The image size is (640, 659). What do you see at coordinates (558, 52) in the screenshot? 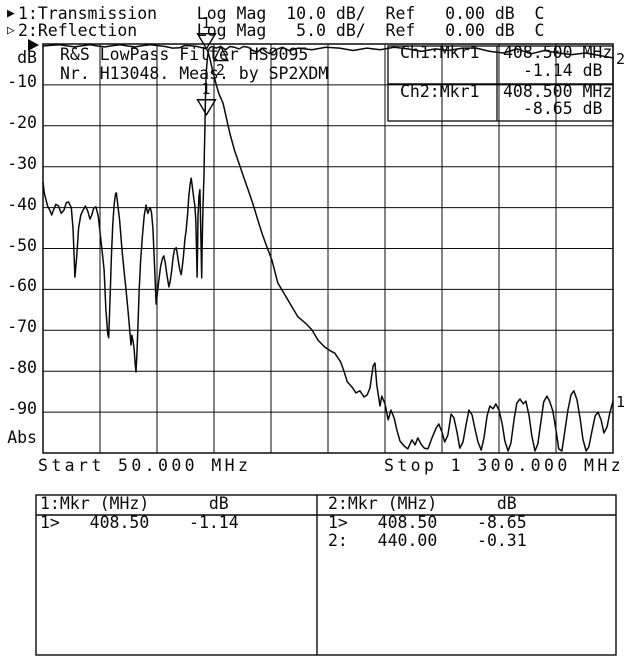
I see `ch1-marker-freq: 408.500 MHz` at bounding box center [558, 52].